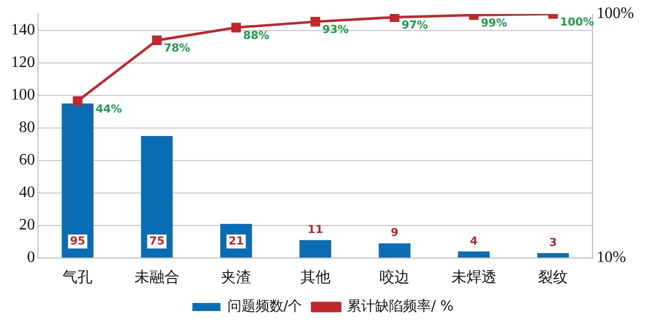  I want to click on x-tick-label: 未融合, so click(157, 277).